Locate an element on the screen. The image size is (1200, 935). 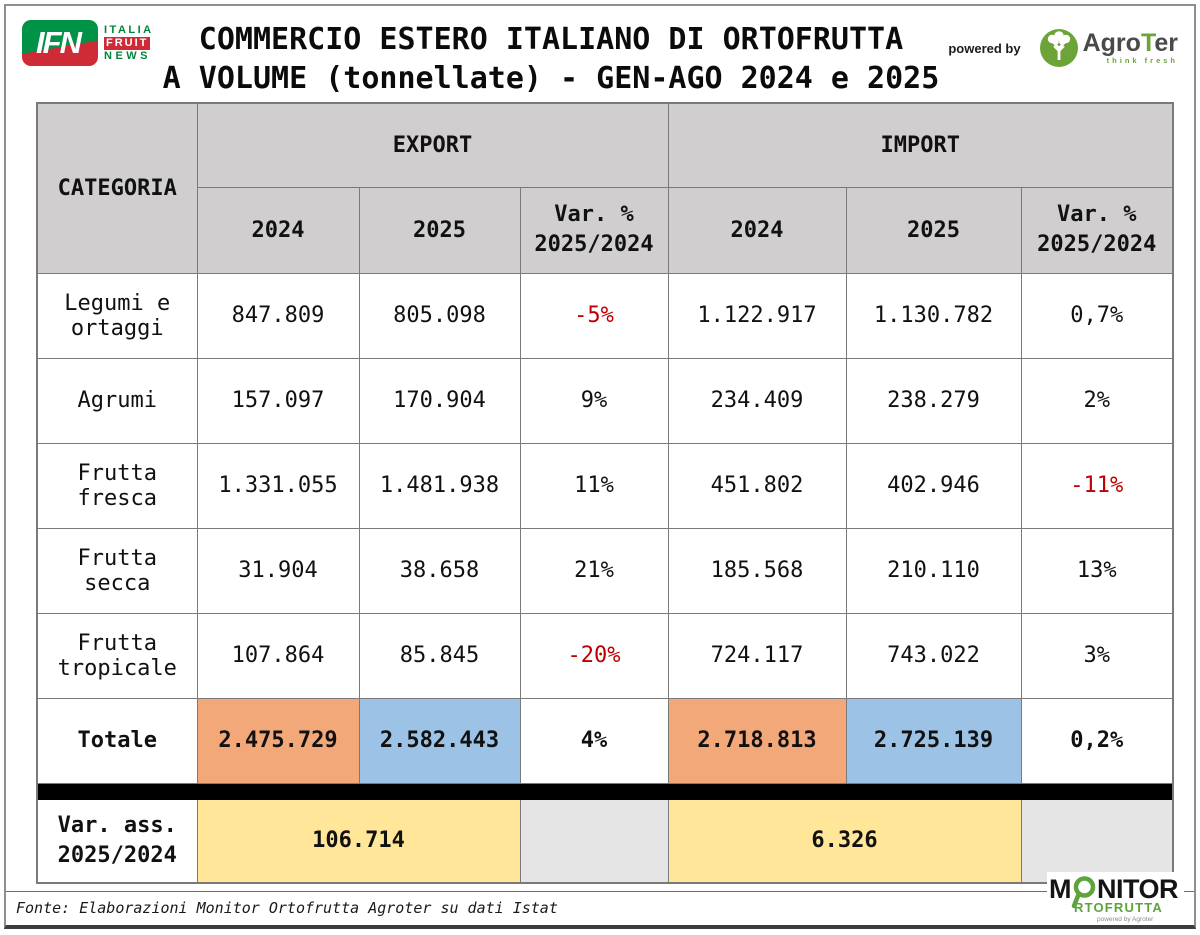
ifn-wordmark: ITALIA FRUIT NEWS is located at coordinates (129, 43).